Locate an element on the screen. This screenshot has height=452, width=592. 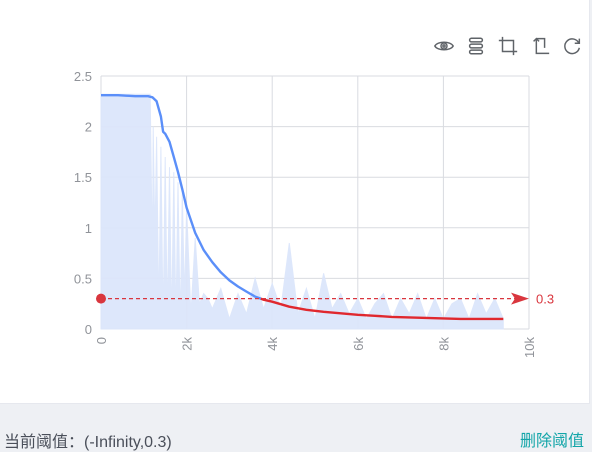
eye-icon is located at coordinates (444, 46).